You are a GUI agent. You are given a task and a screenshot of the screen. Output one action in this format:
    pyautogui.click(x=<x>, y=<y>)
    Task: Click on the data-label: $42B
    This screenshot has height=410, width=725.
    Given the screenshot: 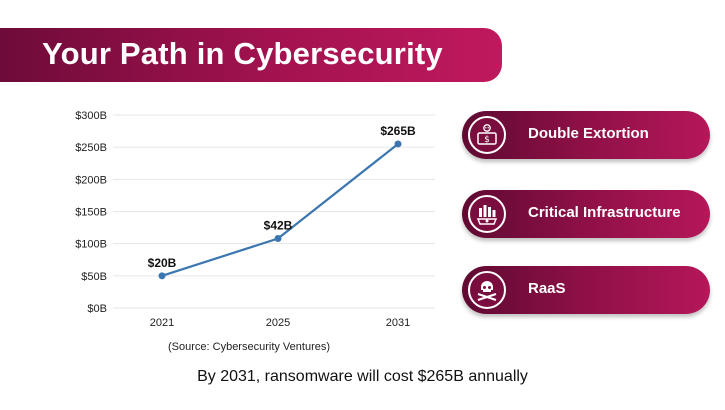 What is the action you would take?
    pyautogui.click(x=278, y=226)
    